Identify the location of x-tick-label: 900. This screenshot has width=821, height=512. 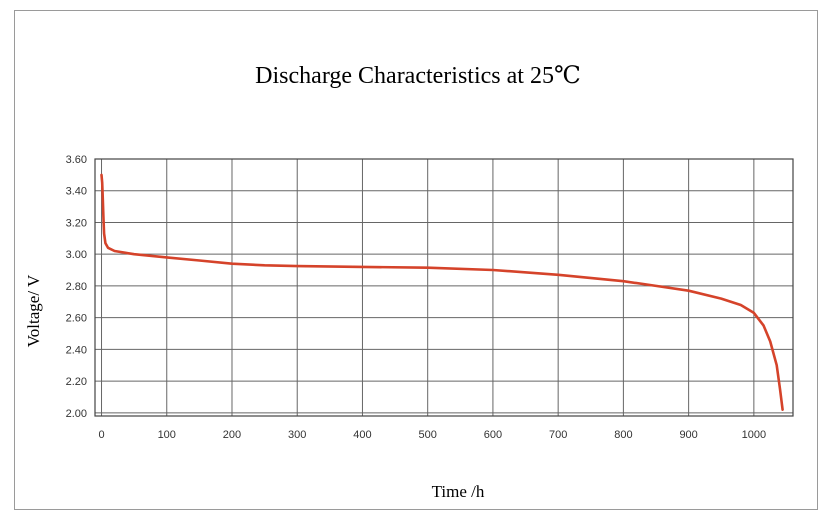
(688, 435).